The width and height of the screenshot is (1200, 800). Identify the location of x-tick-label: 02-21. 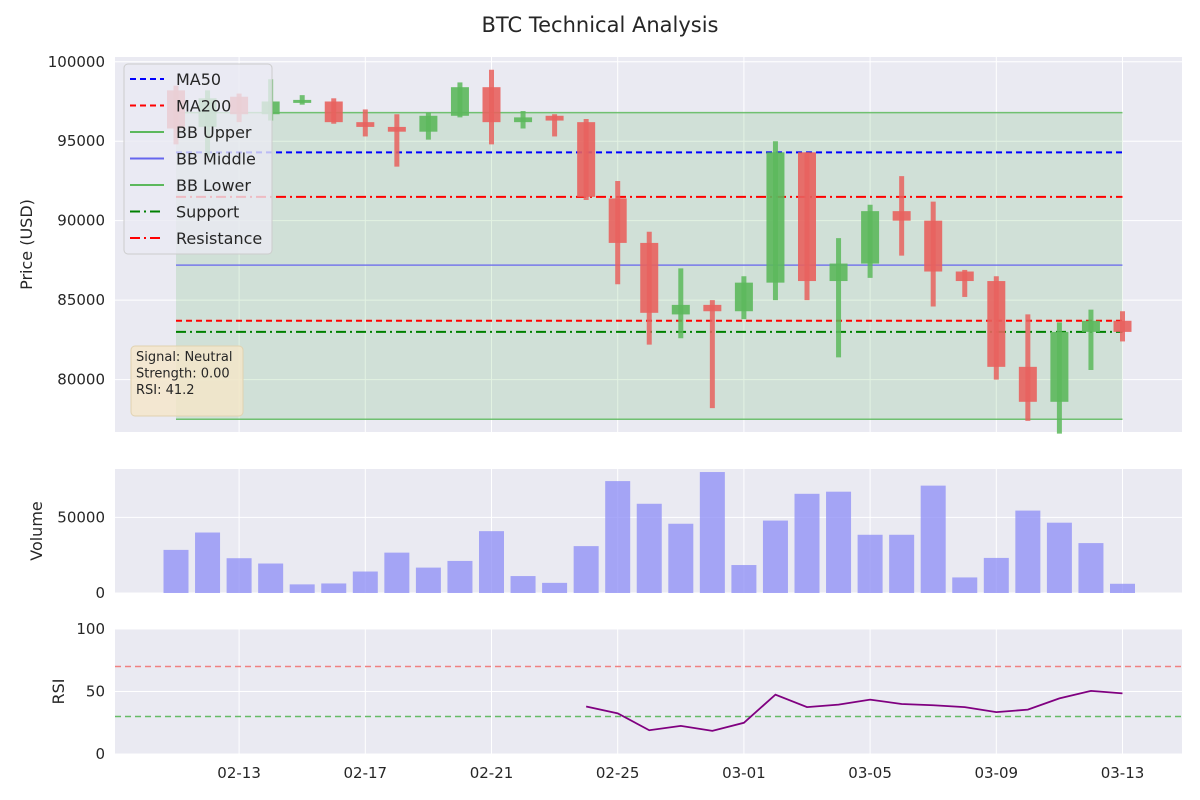
(492, 773).